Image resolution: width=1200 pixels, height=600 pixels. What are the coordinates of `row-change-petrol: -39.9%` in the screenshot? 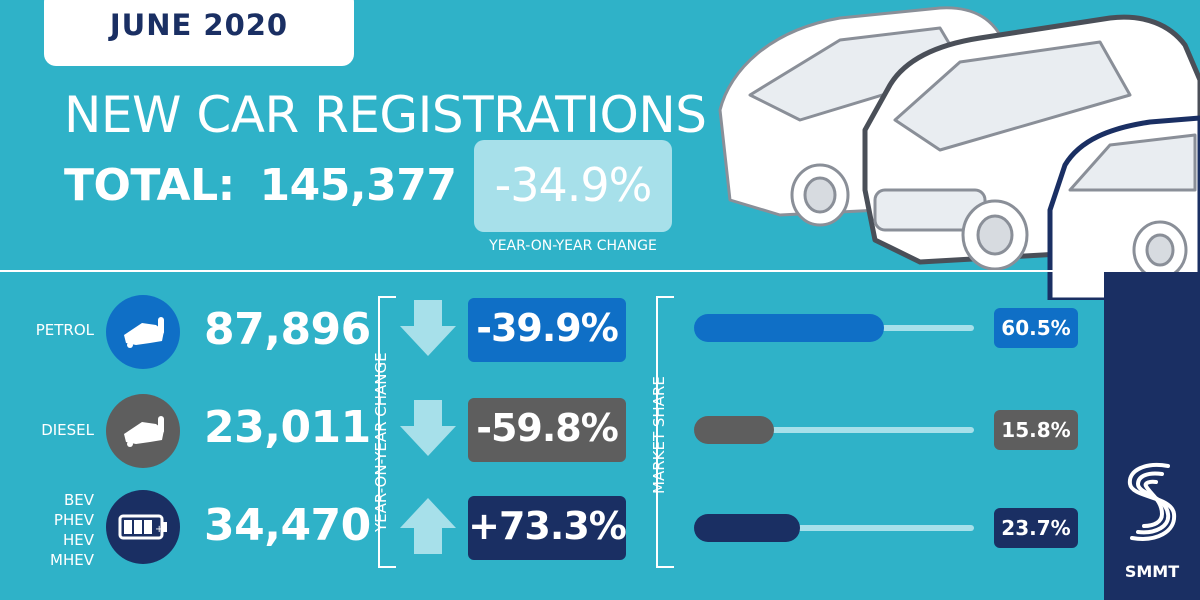 It's located at (547, 328).